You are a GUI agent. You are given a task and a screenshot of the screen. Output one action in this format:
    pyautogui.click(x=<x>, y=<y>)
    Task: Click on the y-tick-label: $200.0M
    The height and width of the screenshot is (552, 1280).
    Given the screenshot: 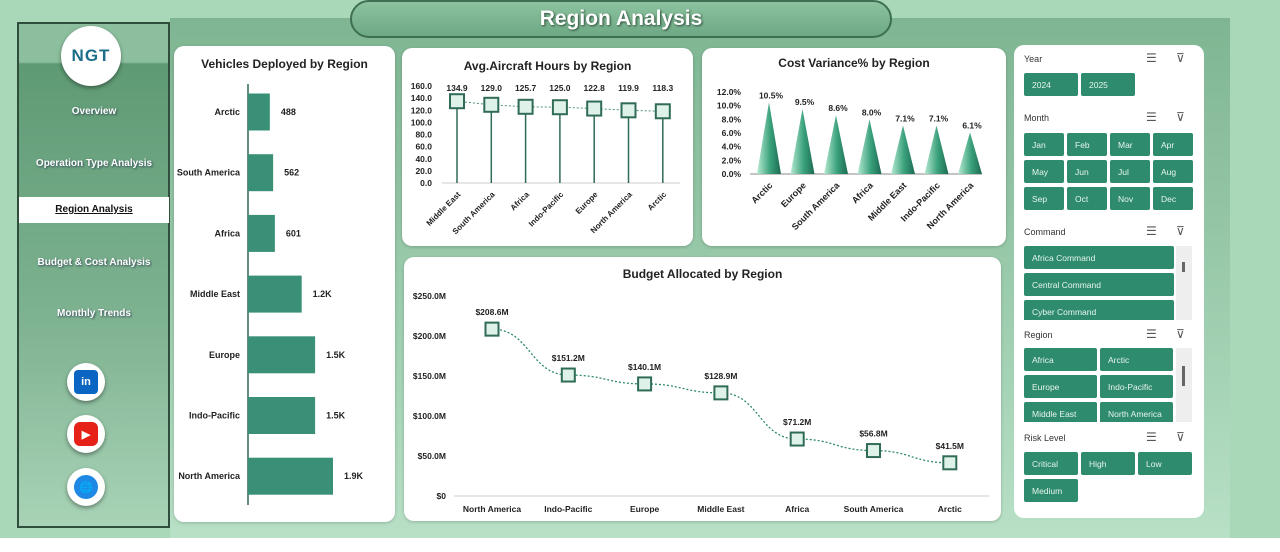 What is the action you would take?
    pyautogui.click(x=429, y=336)
    